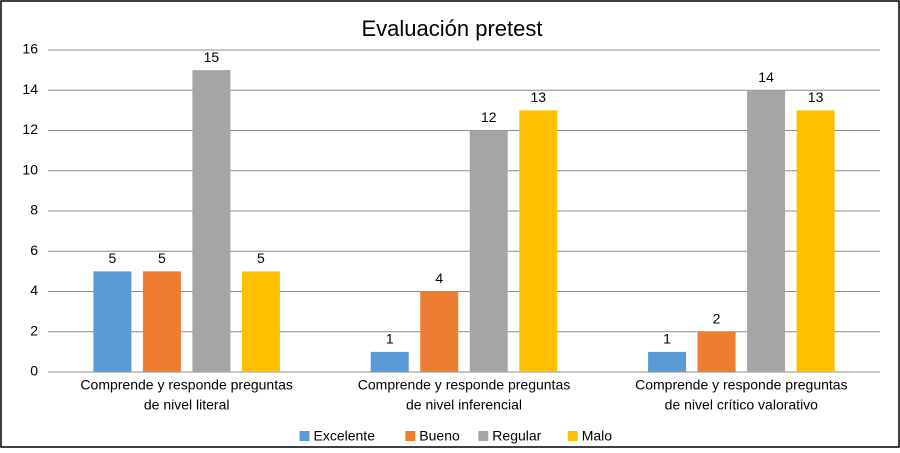 The image size is (900, 453). Describe the element at coordinates (489, 117) in the screenshot. I see `data-label: 12` at that location.